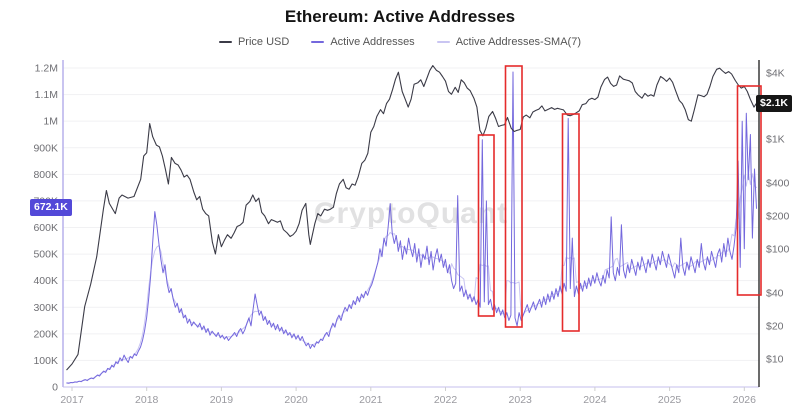 The image size is (800, 412). I want to click on x-axis-labels: 2017 2018 2019 2020 2021 2022 2023 2024 2025 2026, so click(408, 396).